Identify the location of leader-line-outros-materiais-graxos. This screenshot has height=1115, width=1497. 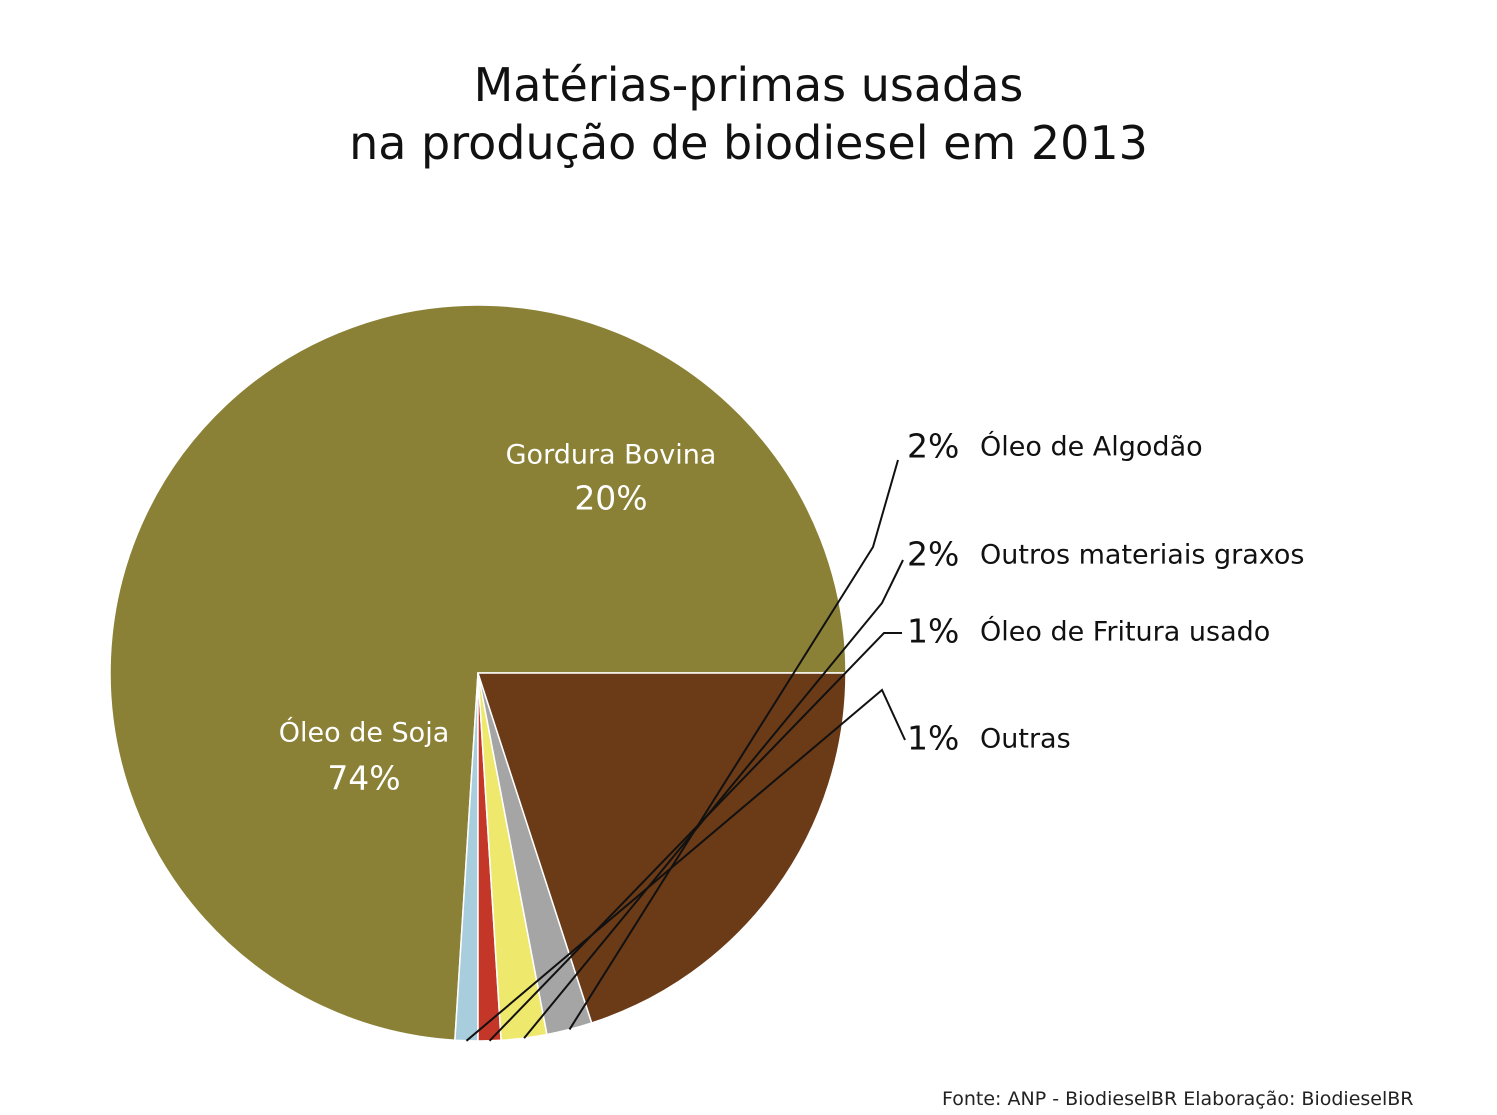
(713, 799).